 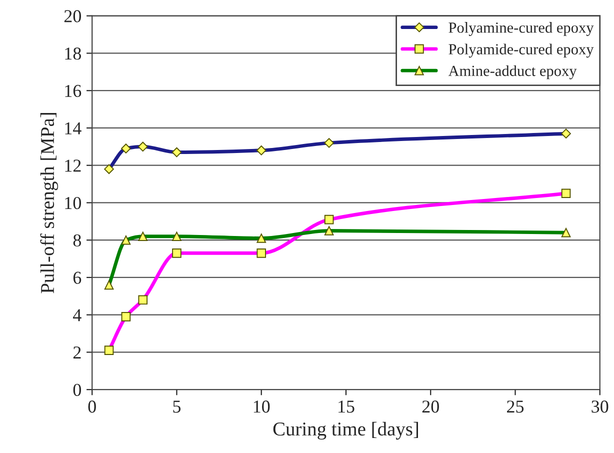 What do you see at coordinates (73, 53) in the screenshot?
I see `y-tick-label: 18` at bounding box center [73, 53].